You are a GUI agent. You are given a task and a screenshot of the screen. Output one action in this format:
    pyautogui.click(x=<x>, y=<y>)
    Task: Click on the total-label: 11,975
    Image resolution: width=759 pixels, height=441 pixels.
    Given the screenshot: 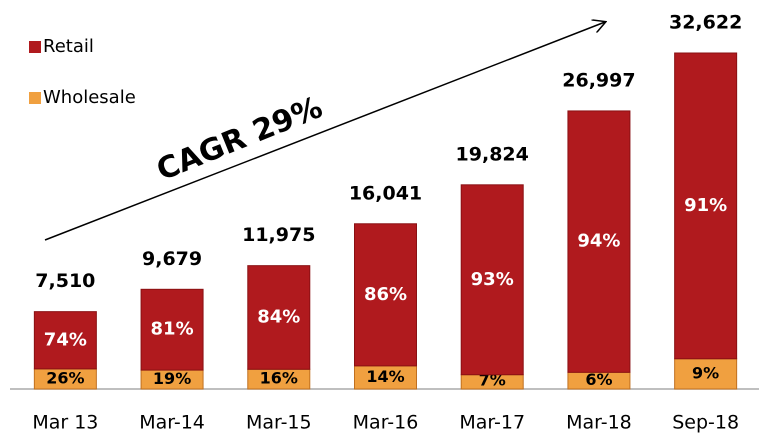 What is the action you would take?
    pyautogui.click(x=278, y=235)
    